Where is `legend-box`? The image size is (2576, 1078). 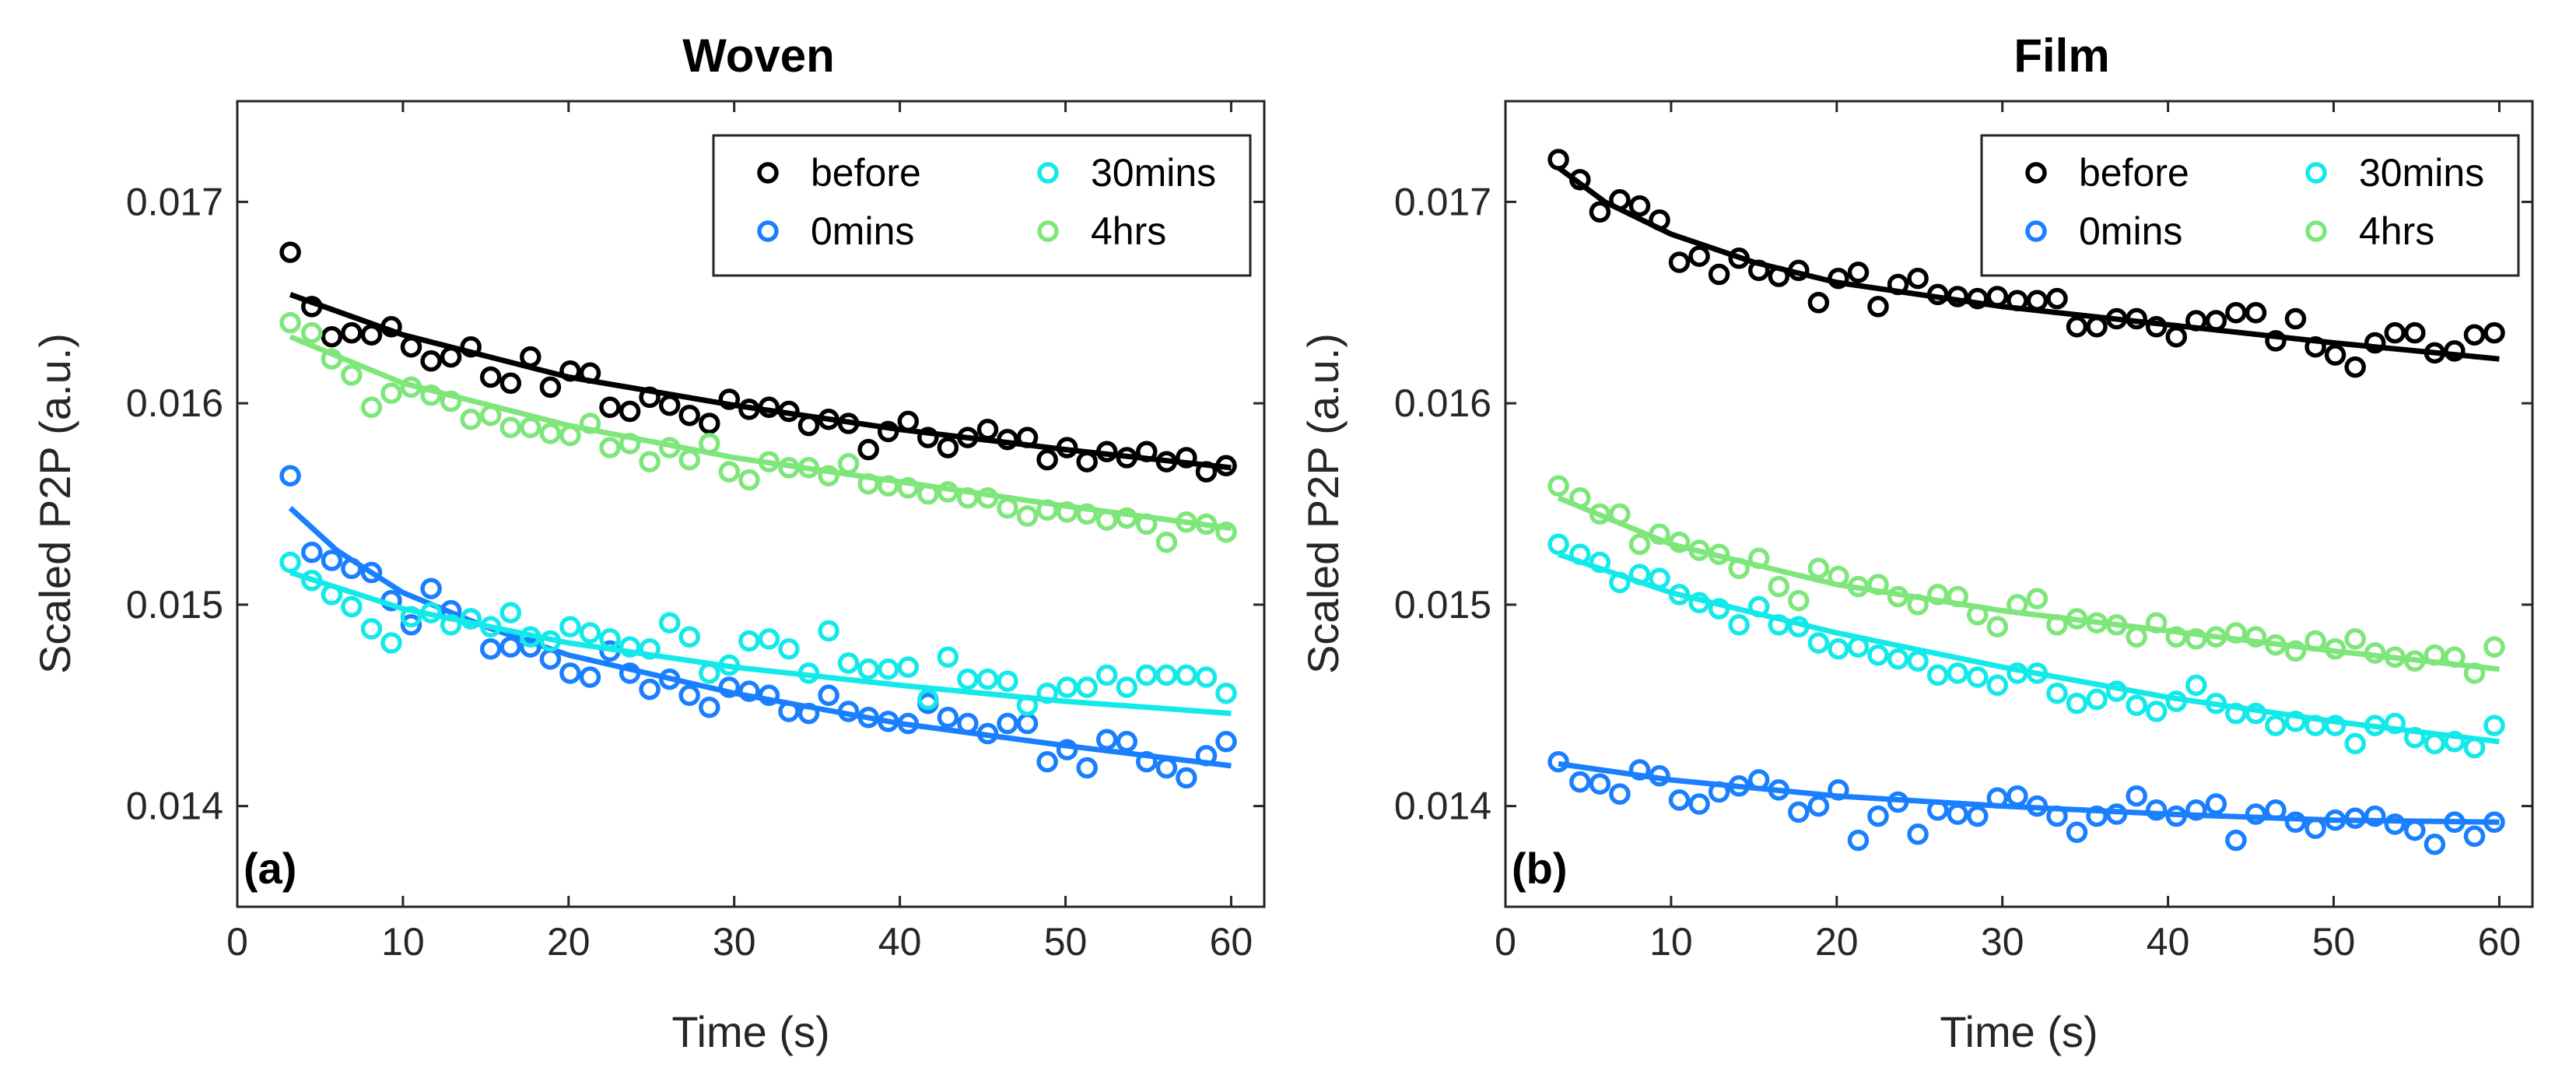 legend-box is located at coordinates (2250, 205).